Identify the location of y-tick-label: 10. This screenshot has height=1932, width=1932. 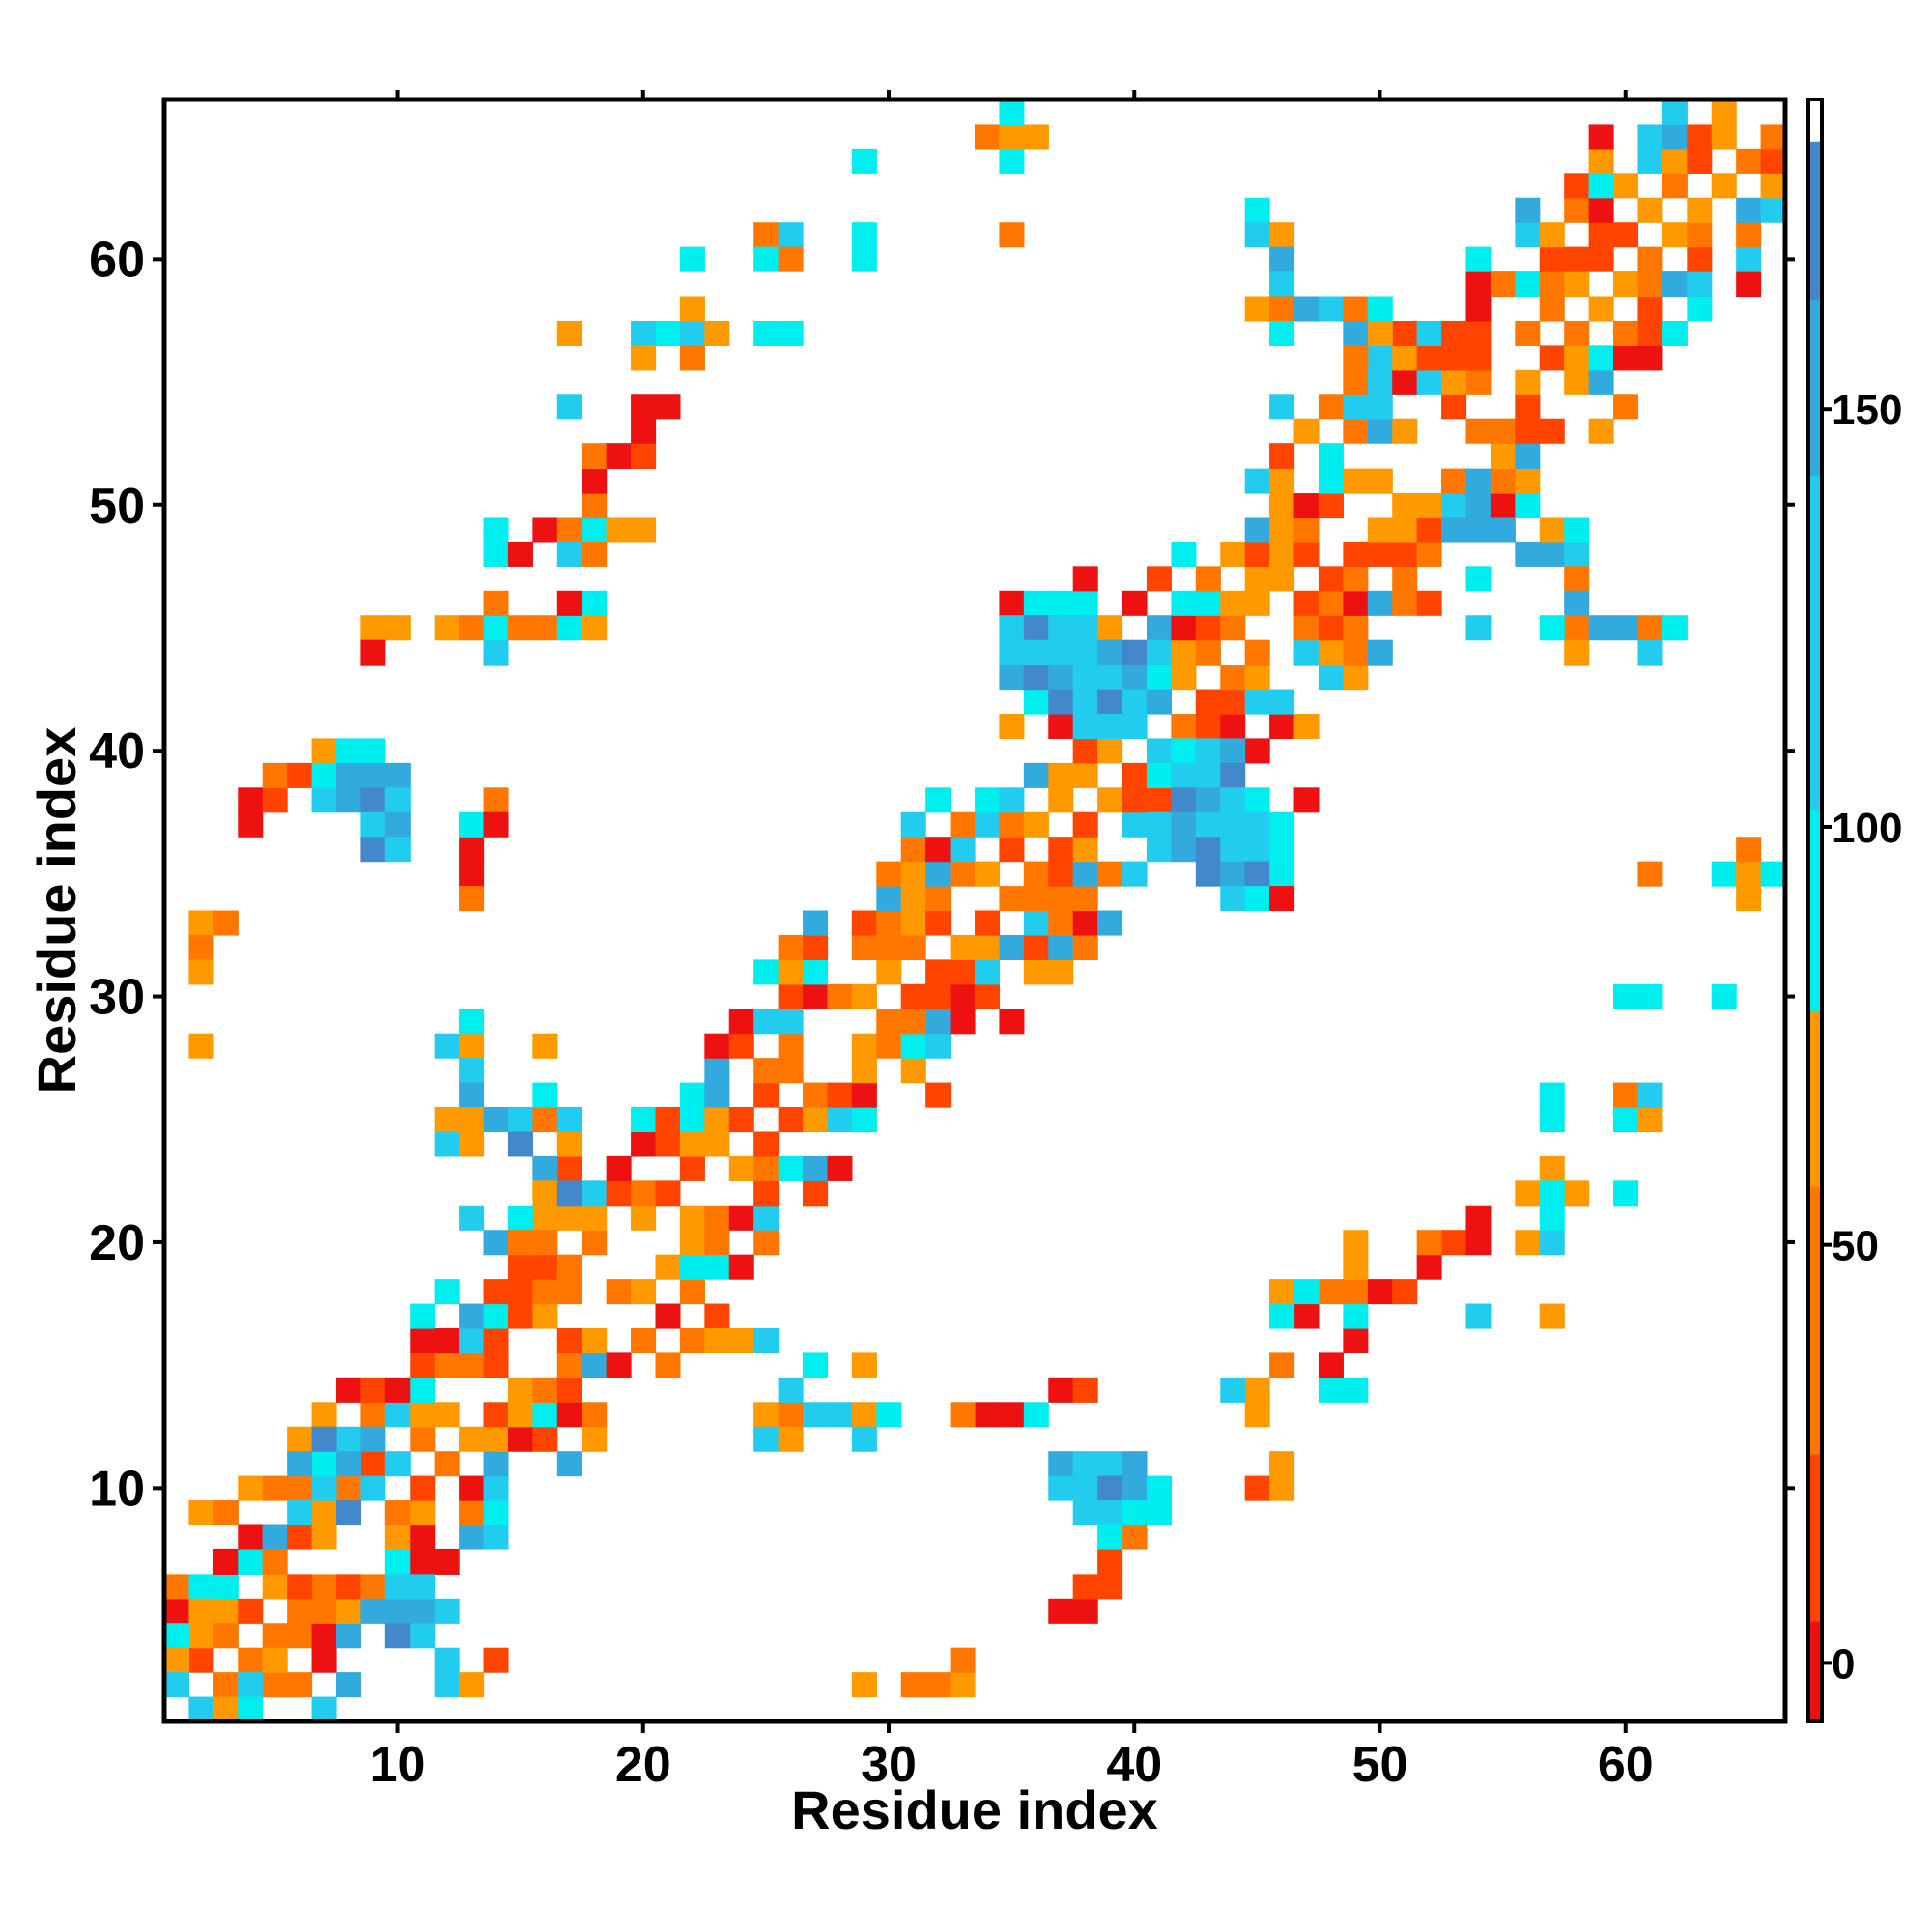
(117, 1489).